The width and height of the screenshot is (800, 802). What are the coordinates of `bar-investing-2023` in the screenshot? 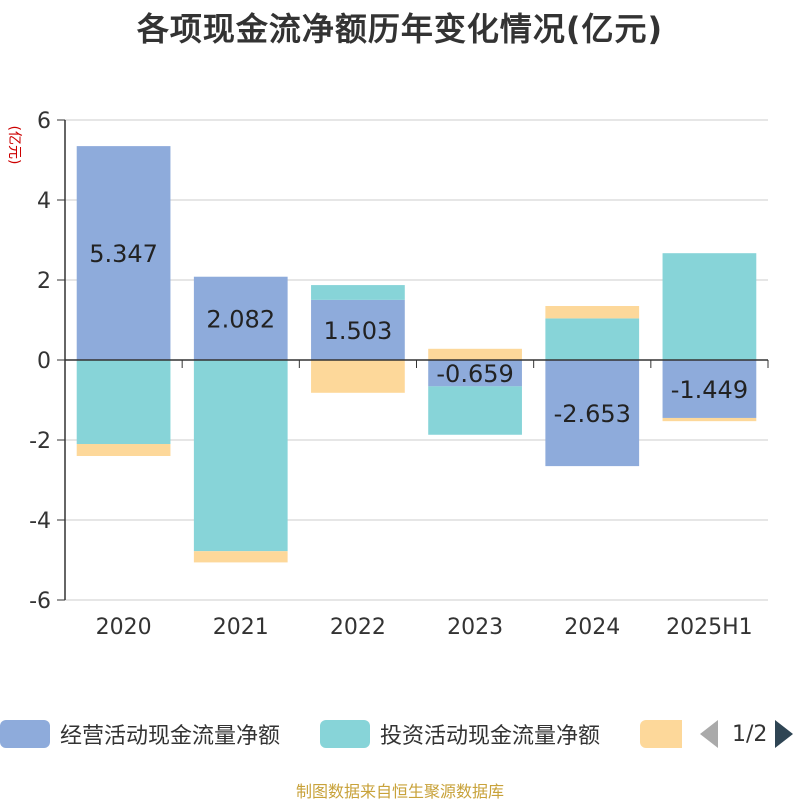 It's located at (475, 410).